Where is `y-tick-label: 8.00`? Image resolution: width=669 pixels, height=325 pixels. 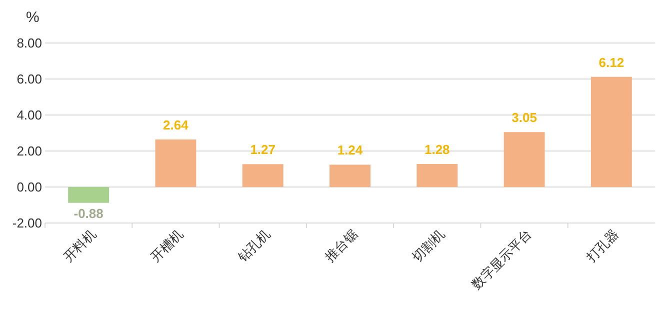 y-tick-label: 8.00 is located at coordinates (29, 43).